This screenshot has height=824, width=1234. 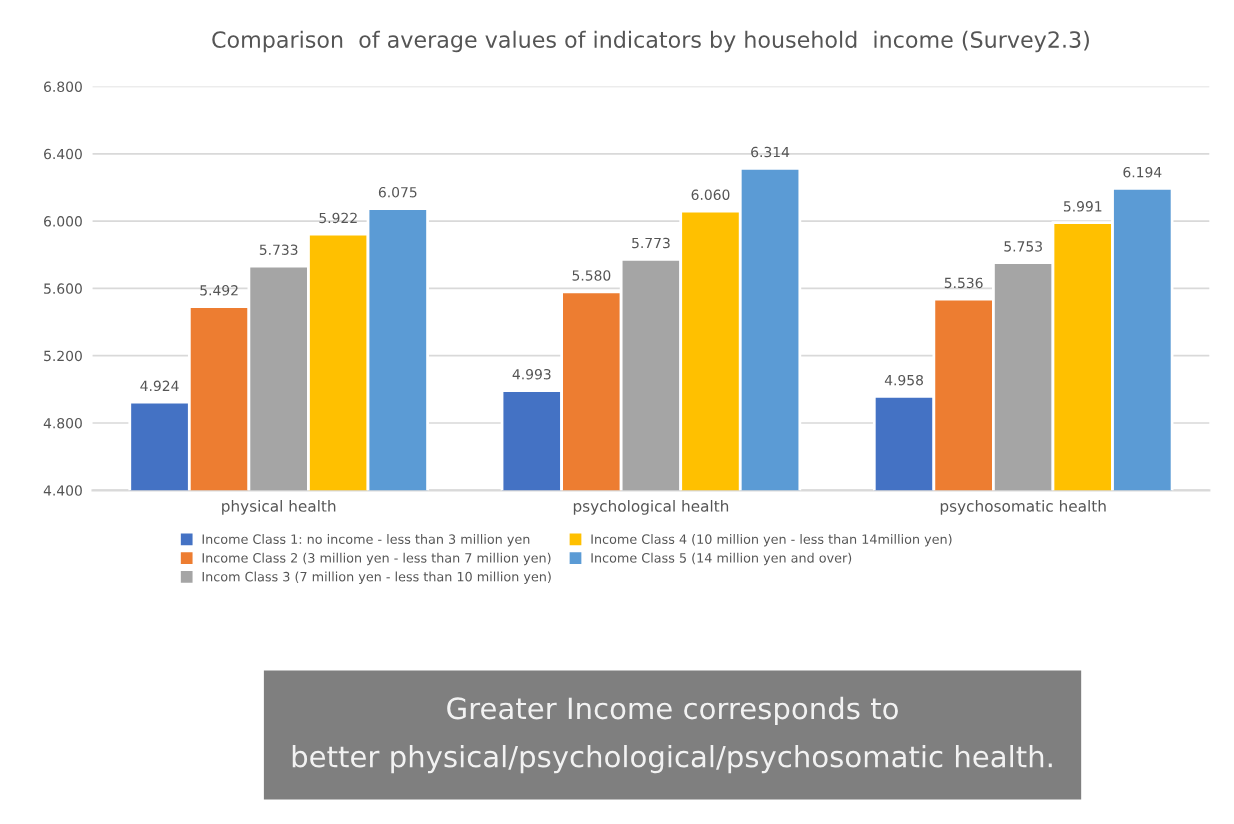 I want to click on chart-title: Comparison of average values of indicators by household income (Survey2.3), so click(x=650, y=41).